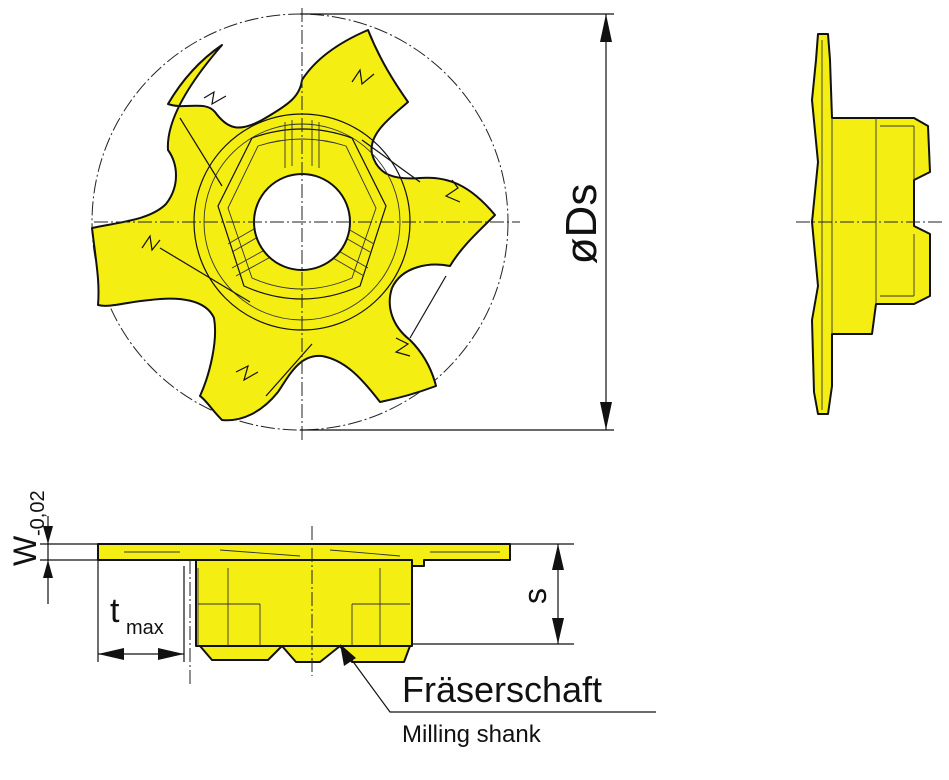  What do you see at coordinates (145, 628) in the screenshot?
I see `depth-subscript-label: max` at bounding box center [145, 628].